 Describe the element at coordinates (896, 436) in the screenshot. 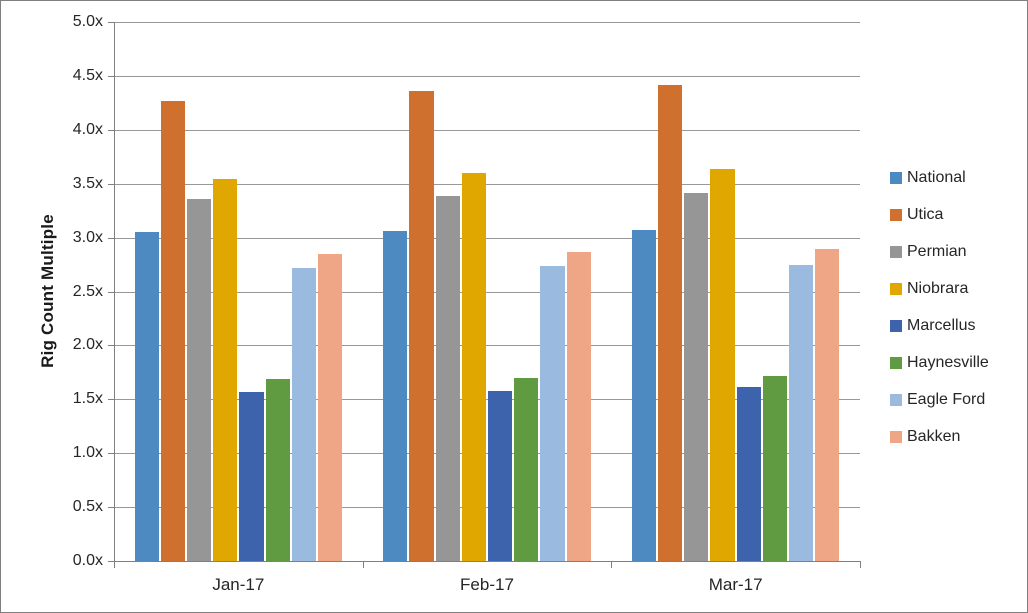

I see `legend-swatch-bakken` at that location.